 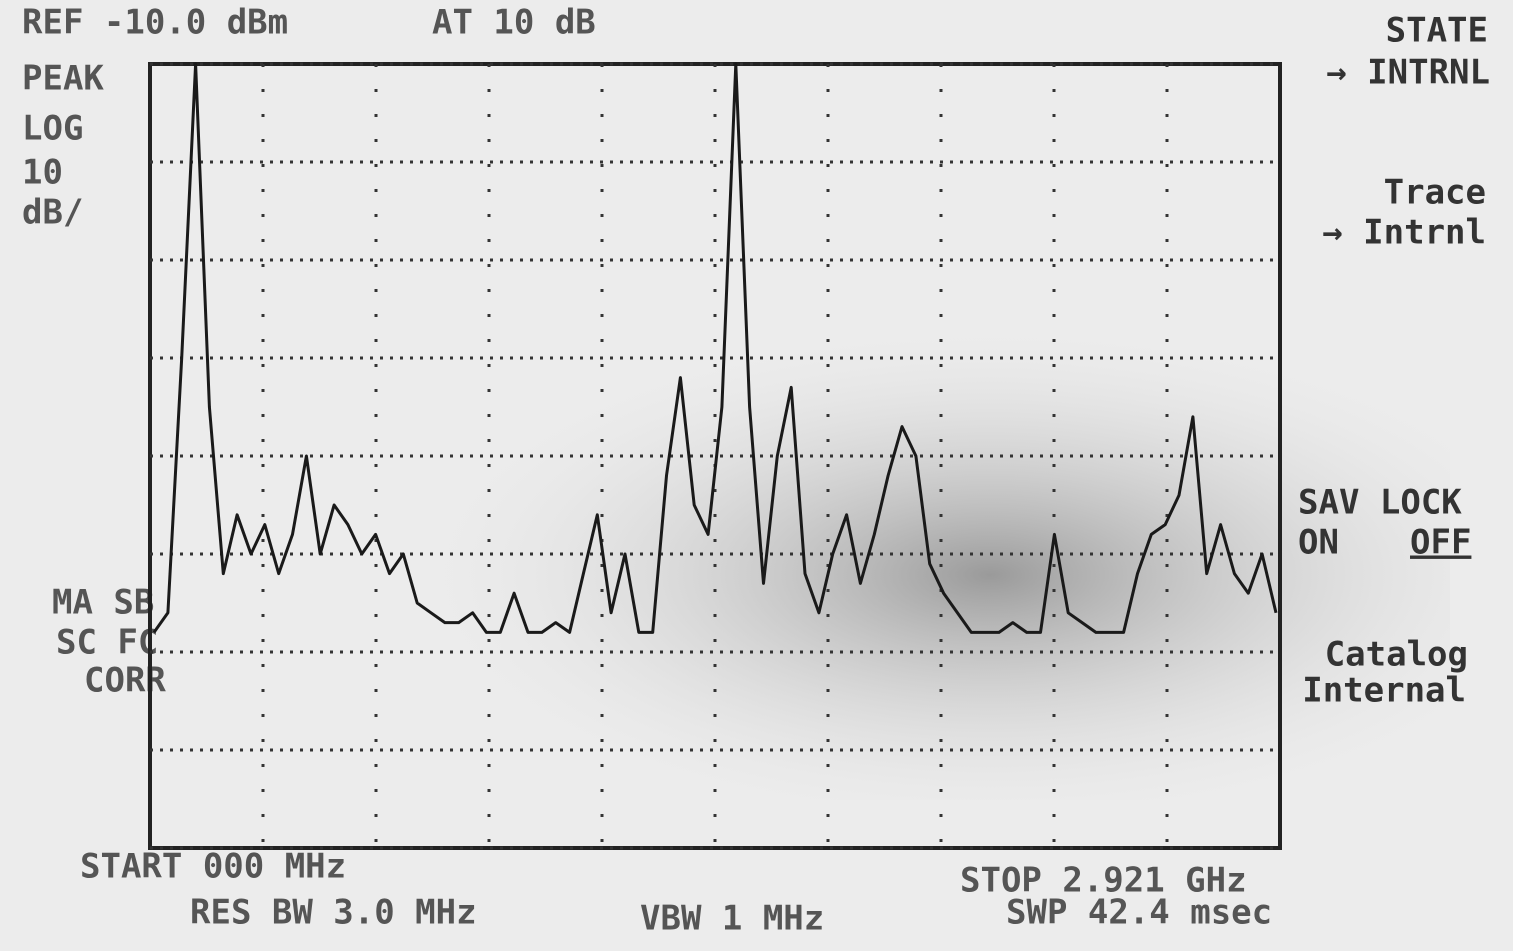 What do you see at coordinates (1103, 881) in the screenshot?
I see `stop-freq: STOP 2.921 GHz` at bounding box center [1103, 881].